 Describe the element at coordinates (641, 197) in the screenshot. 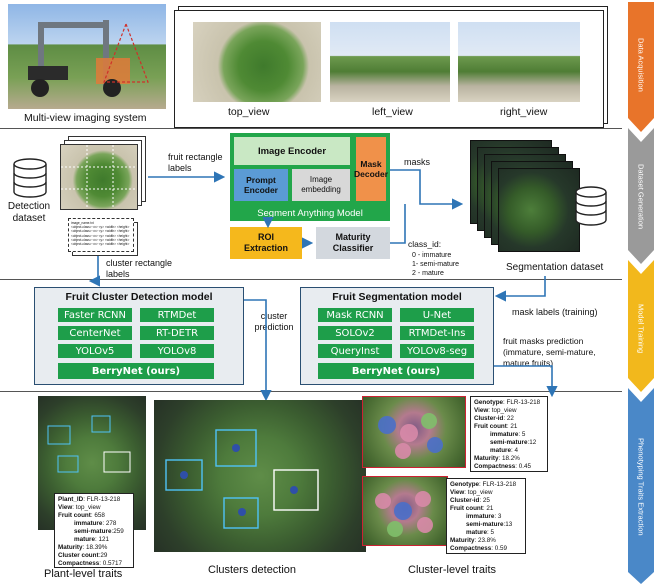

I see `phase-dataset-generation: Dataset Generation` at that location.